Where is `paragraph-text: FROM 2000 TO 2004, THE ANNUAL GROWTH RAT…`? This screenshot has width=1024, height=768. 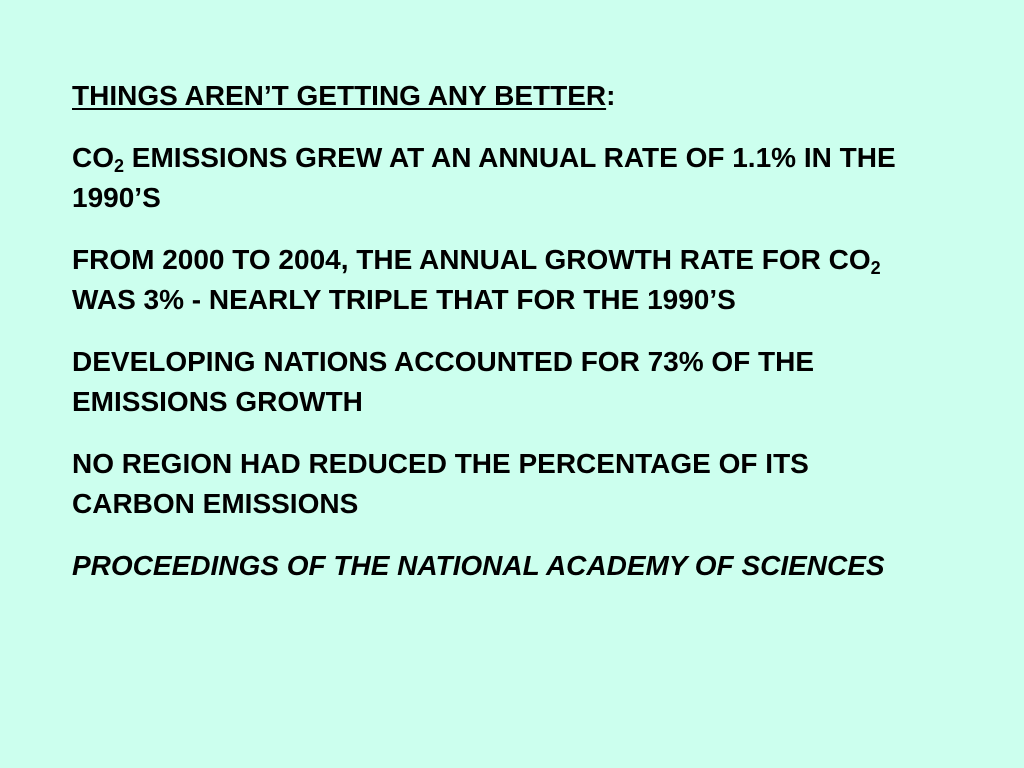
paragraph-text: FROM 2000 TO 2004, THE ANNUAL GROWTH RAT… is located at coordinates (471, 259).